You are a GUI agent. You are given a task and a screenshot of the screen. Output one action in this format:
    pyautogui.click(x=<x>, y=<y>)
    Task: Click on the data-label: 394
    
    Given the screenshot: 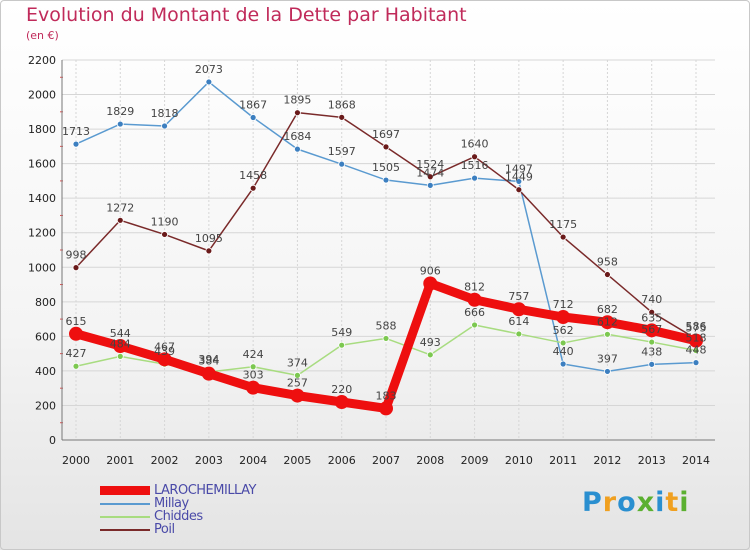 What is the action you would take?
    pyautogui.click(x=208, y=359)
    